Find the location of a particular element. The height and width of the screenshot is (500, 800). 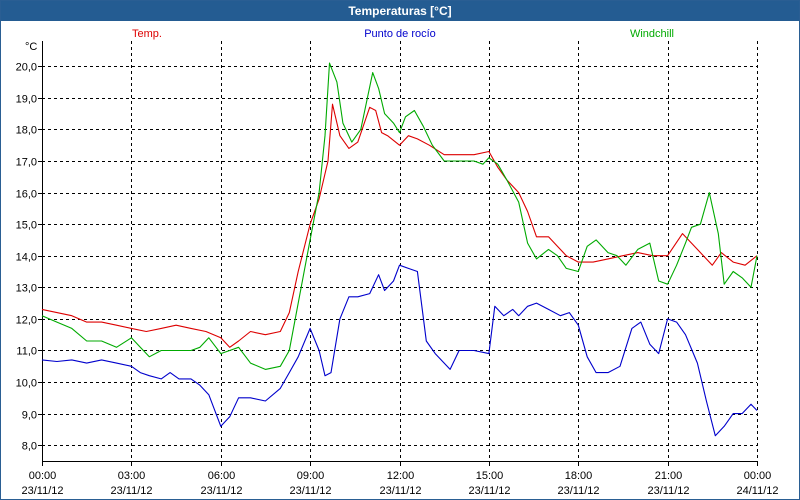

y-axis-unit-label: °C is located at coordinates (31, 47).